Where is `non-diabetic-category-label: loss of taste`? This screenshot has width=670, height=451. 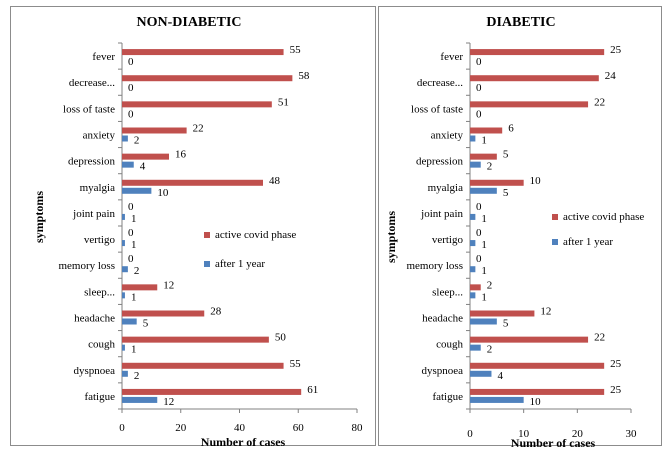
non-diabetic-category-label: loss of taste is located at coordinates (89, 109).